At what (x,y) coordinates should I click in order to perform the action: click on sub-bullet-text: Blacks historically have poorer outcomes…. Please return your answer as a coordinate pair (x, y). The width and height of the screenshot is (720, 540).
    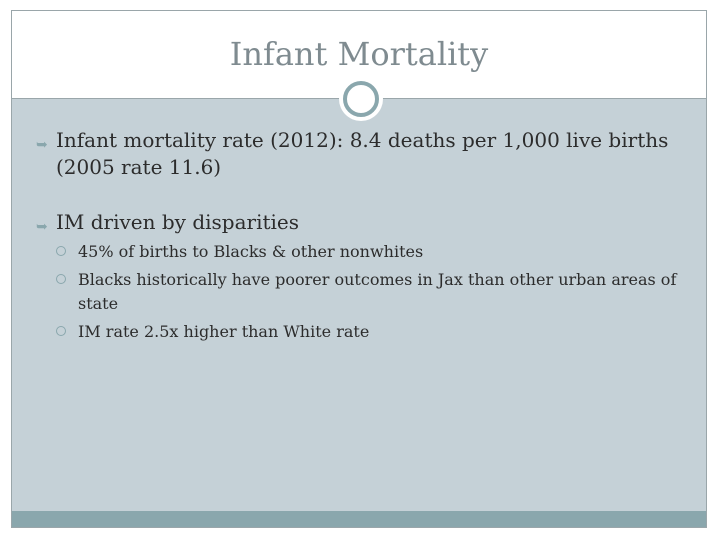
    Looking at the image, I should click on (377, 291).